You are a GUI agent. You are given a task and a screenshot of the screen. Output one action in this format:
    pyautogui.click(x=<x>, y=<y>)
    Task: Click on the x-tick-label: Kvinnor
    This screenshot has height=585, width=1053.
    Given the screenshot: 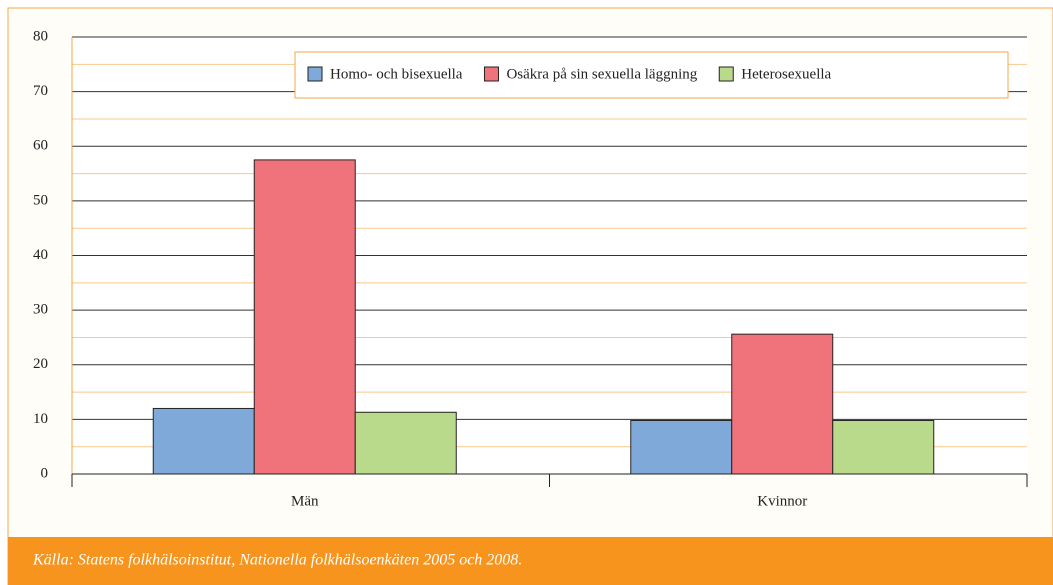 What is the action you would take?
    pyautogui.click(x=782, y=501)
    